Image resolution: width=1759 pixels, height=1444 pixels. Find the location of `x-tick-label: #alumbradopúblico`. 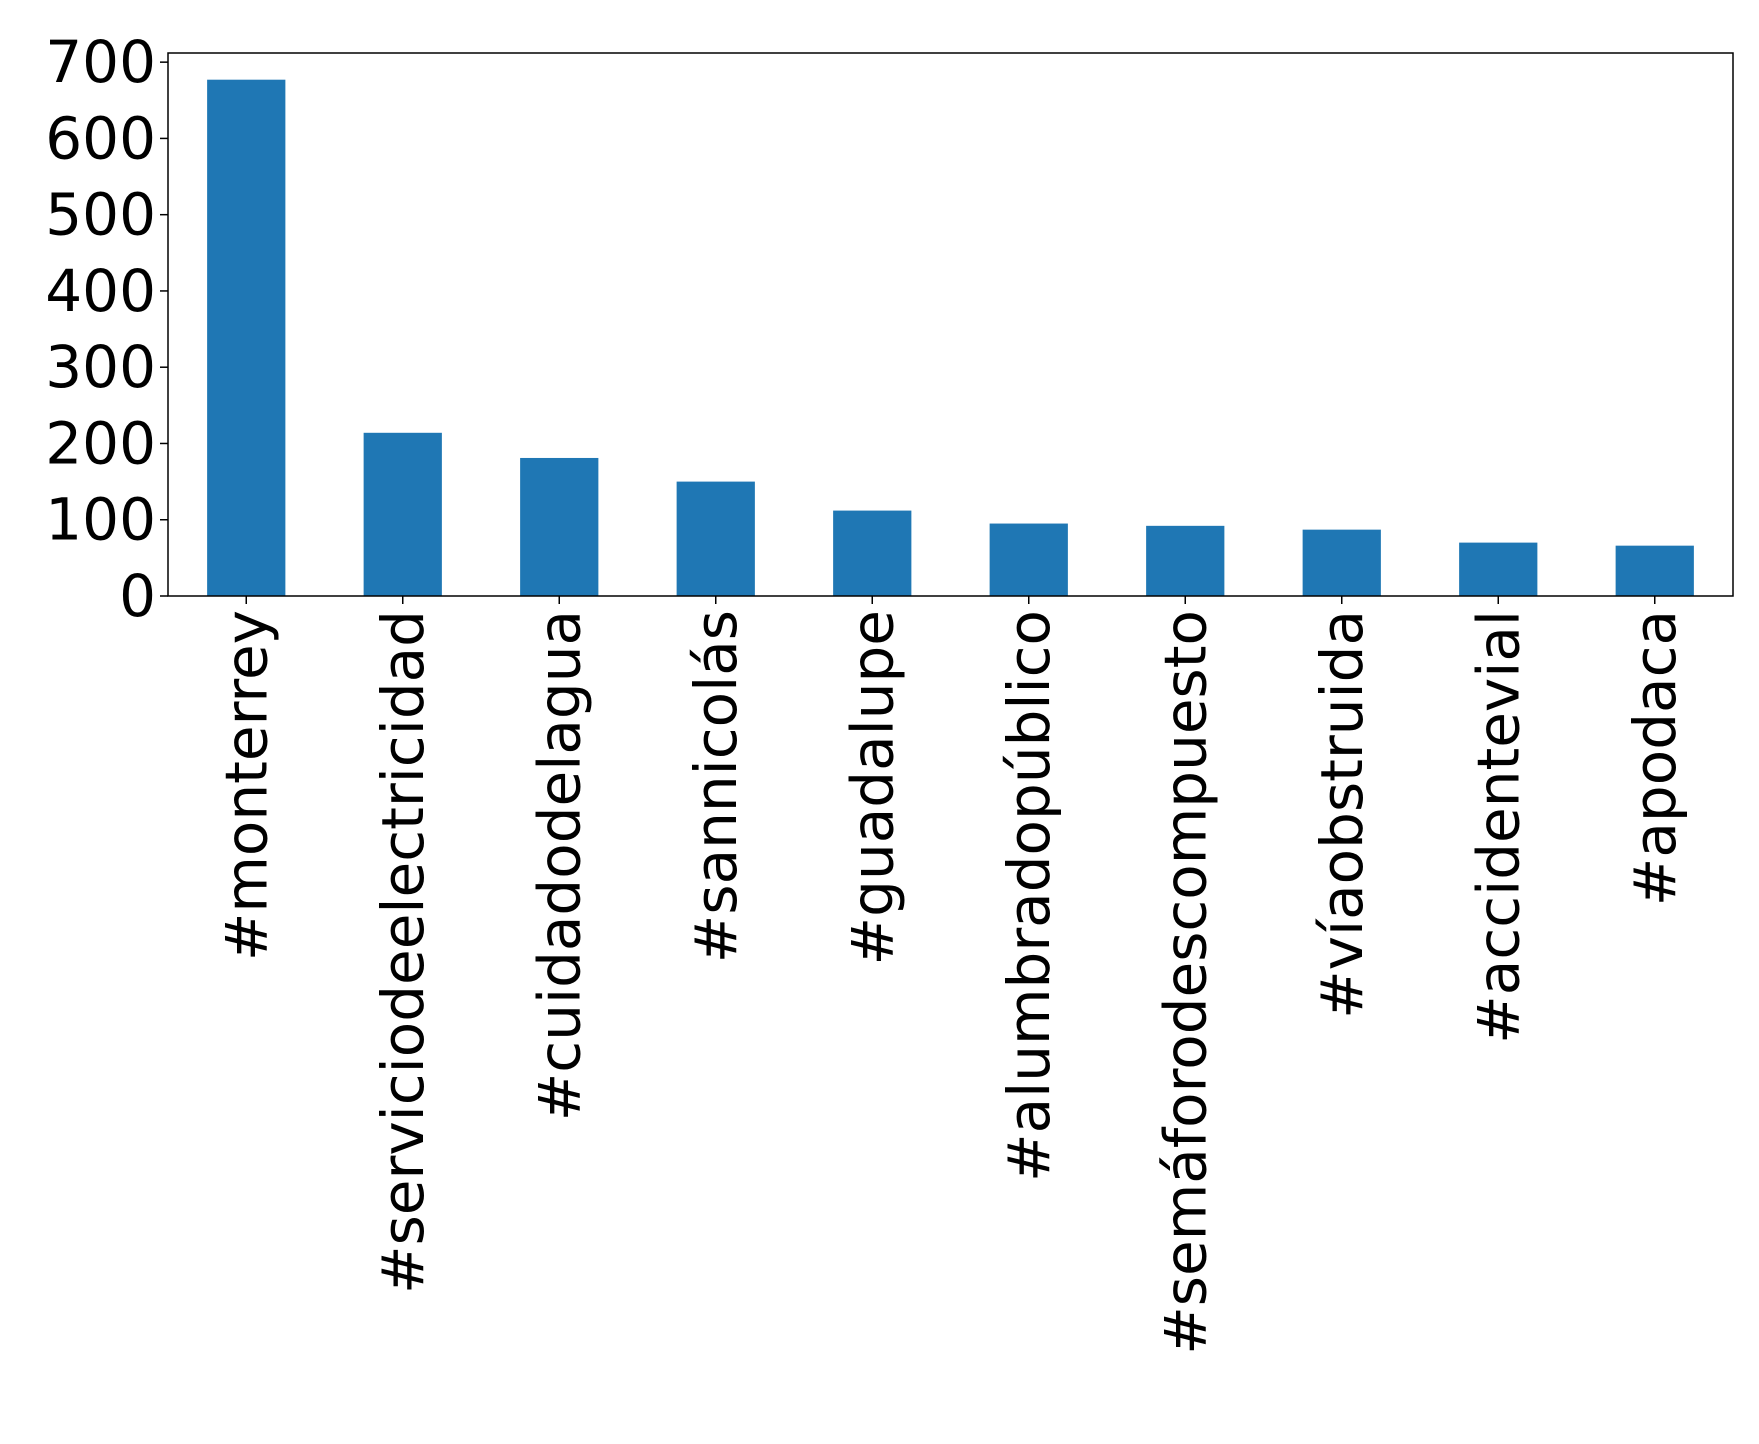

x-tick-label: #alumbradopúblico is located at coordinates (1029, 896).